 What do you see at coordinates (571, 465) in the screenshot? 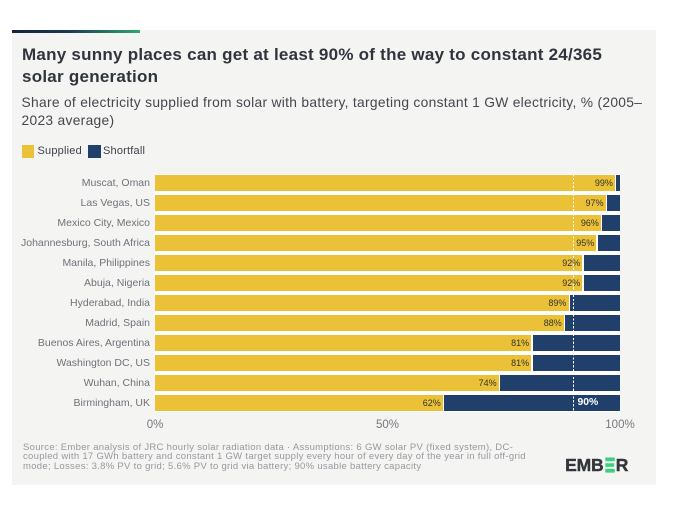
I see `svg-text: E` at bounding box center [571, 465].